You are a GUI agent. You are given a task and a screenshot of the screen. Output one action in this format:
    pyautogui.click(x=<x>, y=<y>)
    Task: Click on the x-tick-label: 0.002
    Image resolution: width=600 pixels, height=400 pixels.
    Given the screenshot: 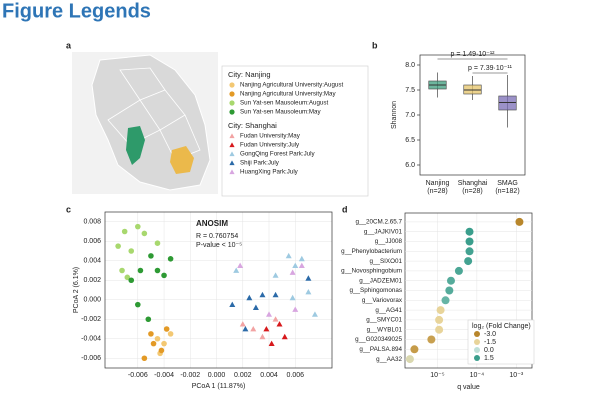 What is the action you would take?
    pyautogui.click(x=243, y=375)
    